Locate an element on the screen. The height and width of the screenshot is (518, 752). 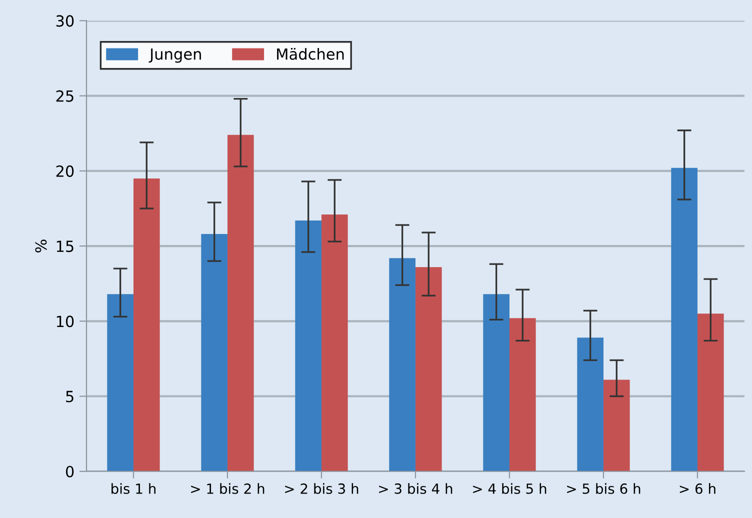
y-tick-label: 25 is located at coordinates (65, 96).